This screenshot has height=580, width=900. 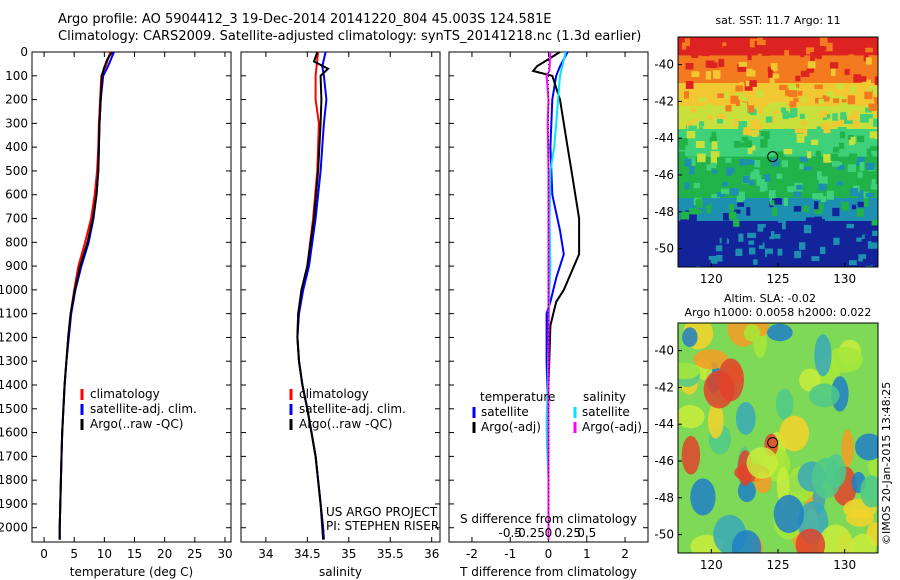 What do you see at coordinates (664, 175) in the screenshot?
I see `sst-map-ytick-label: -46` at bounding box center [664, 175].